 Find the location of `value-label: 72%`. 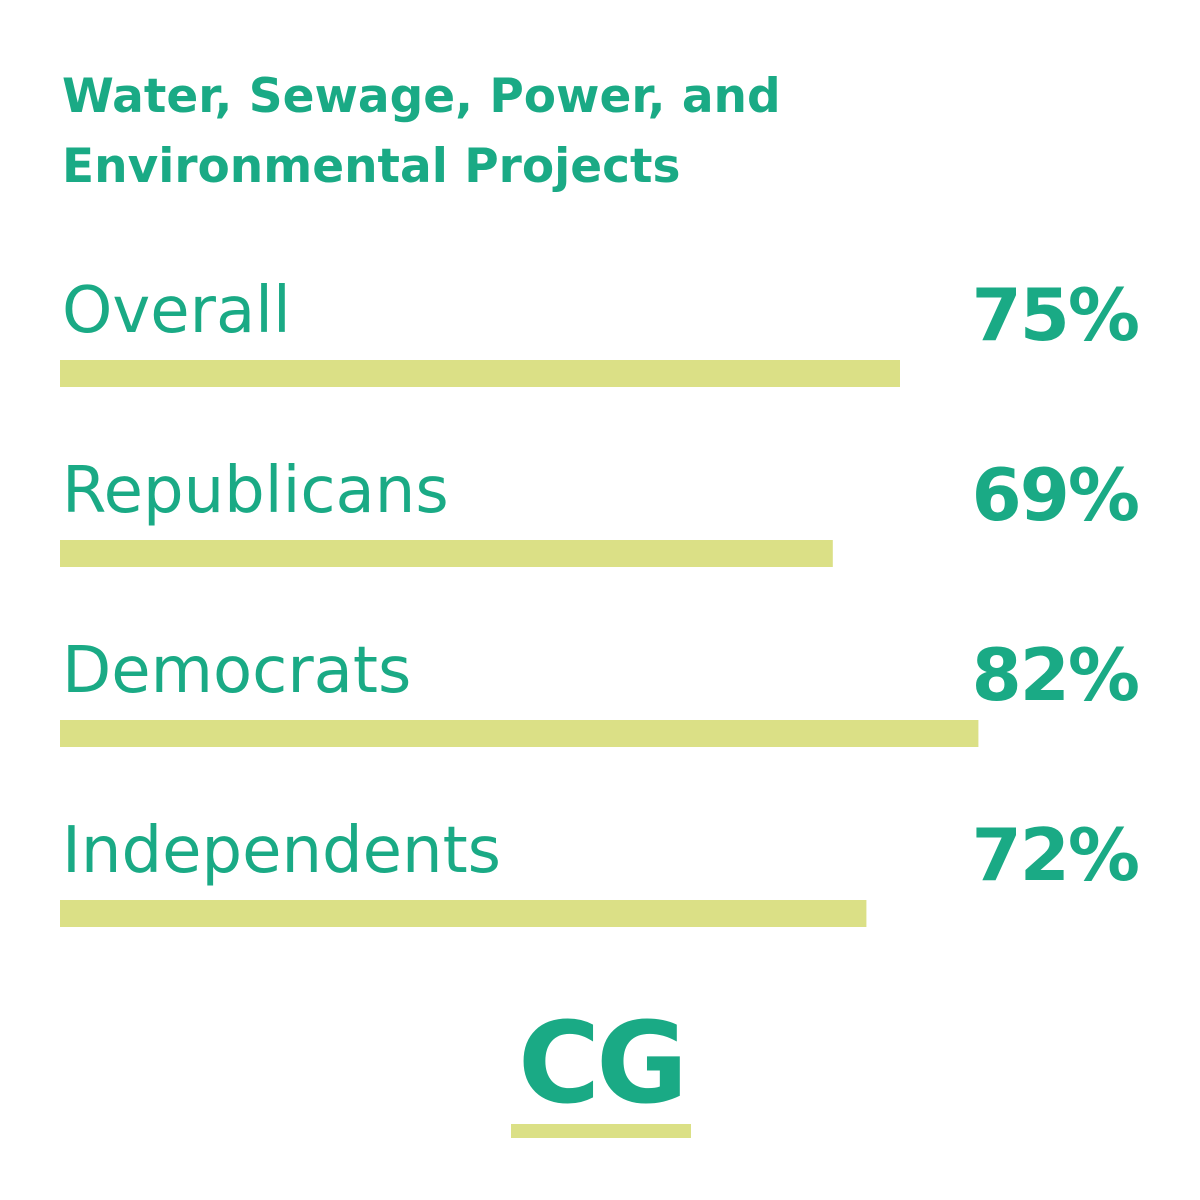

value-label: 72% is located at coordinates (1055, 855).